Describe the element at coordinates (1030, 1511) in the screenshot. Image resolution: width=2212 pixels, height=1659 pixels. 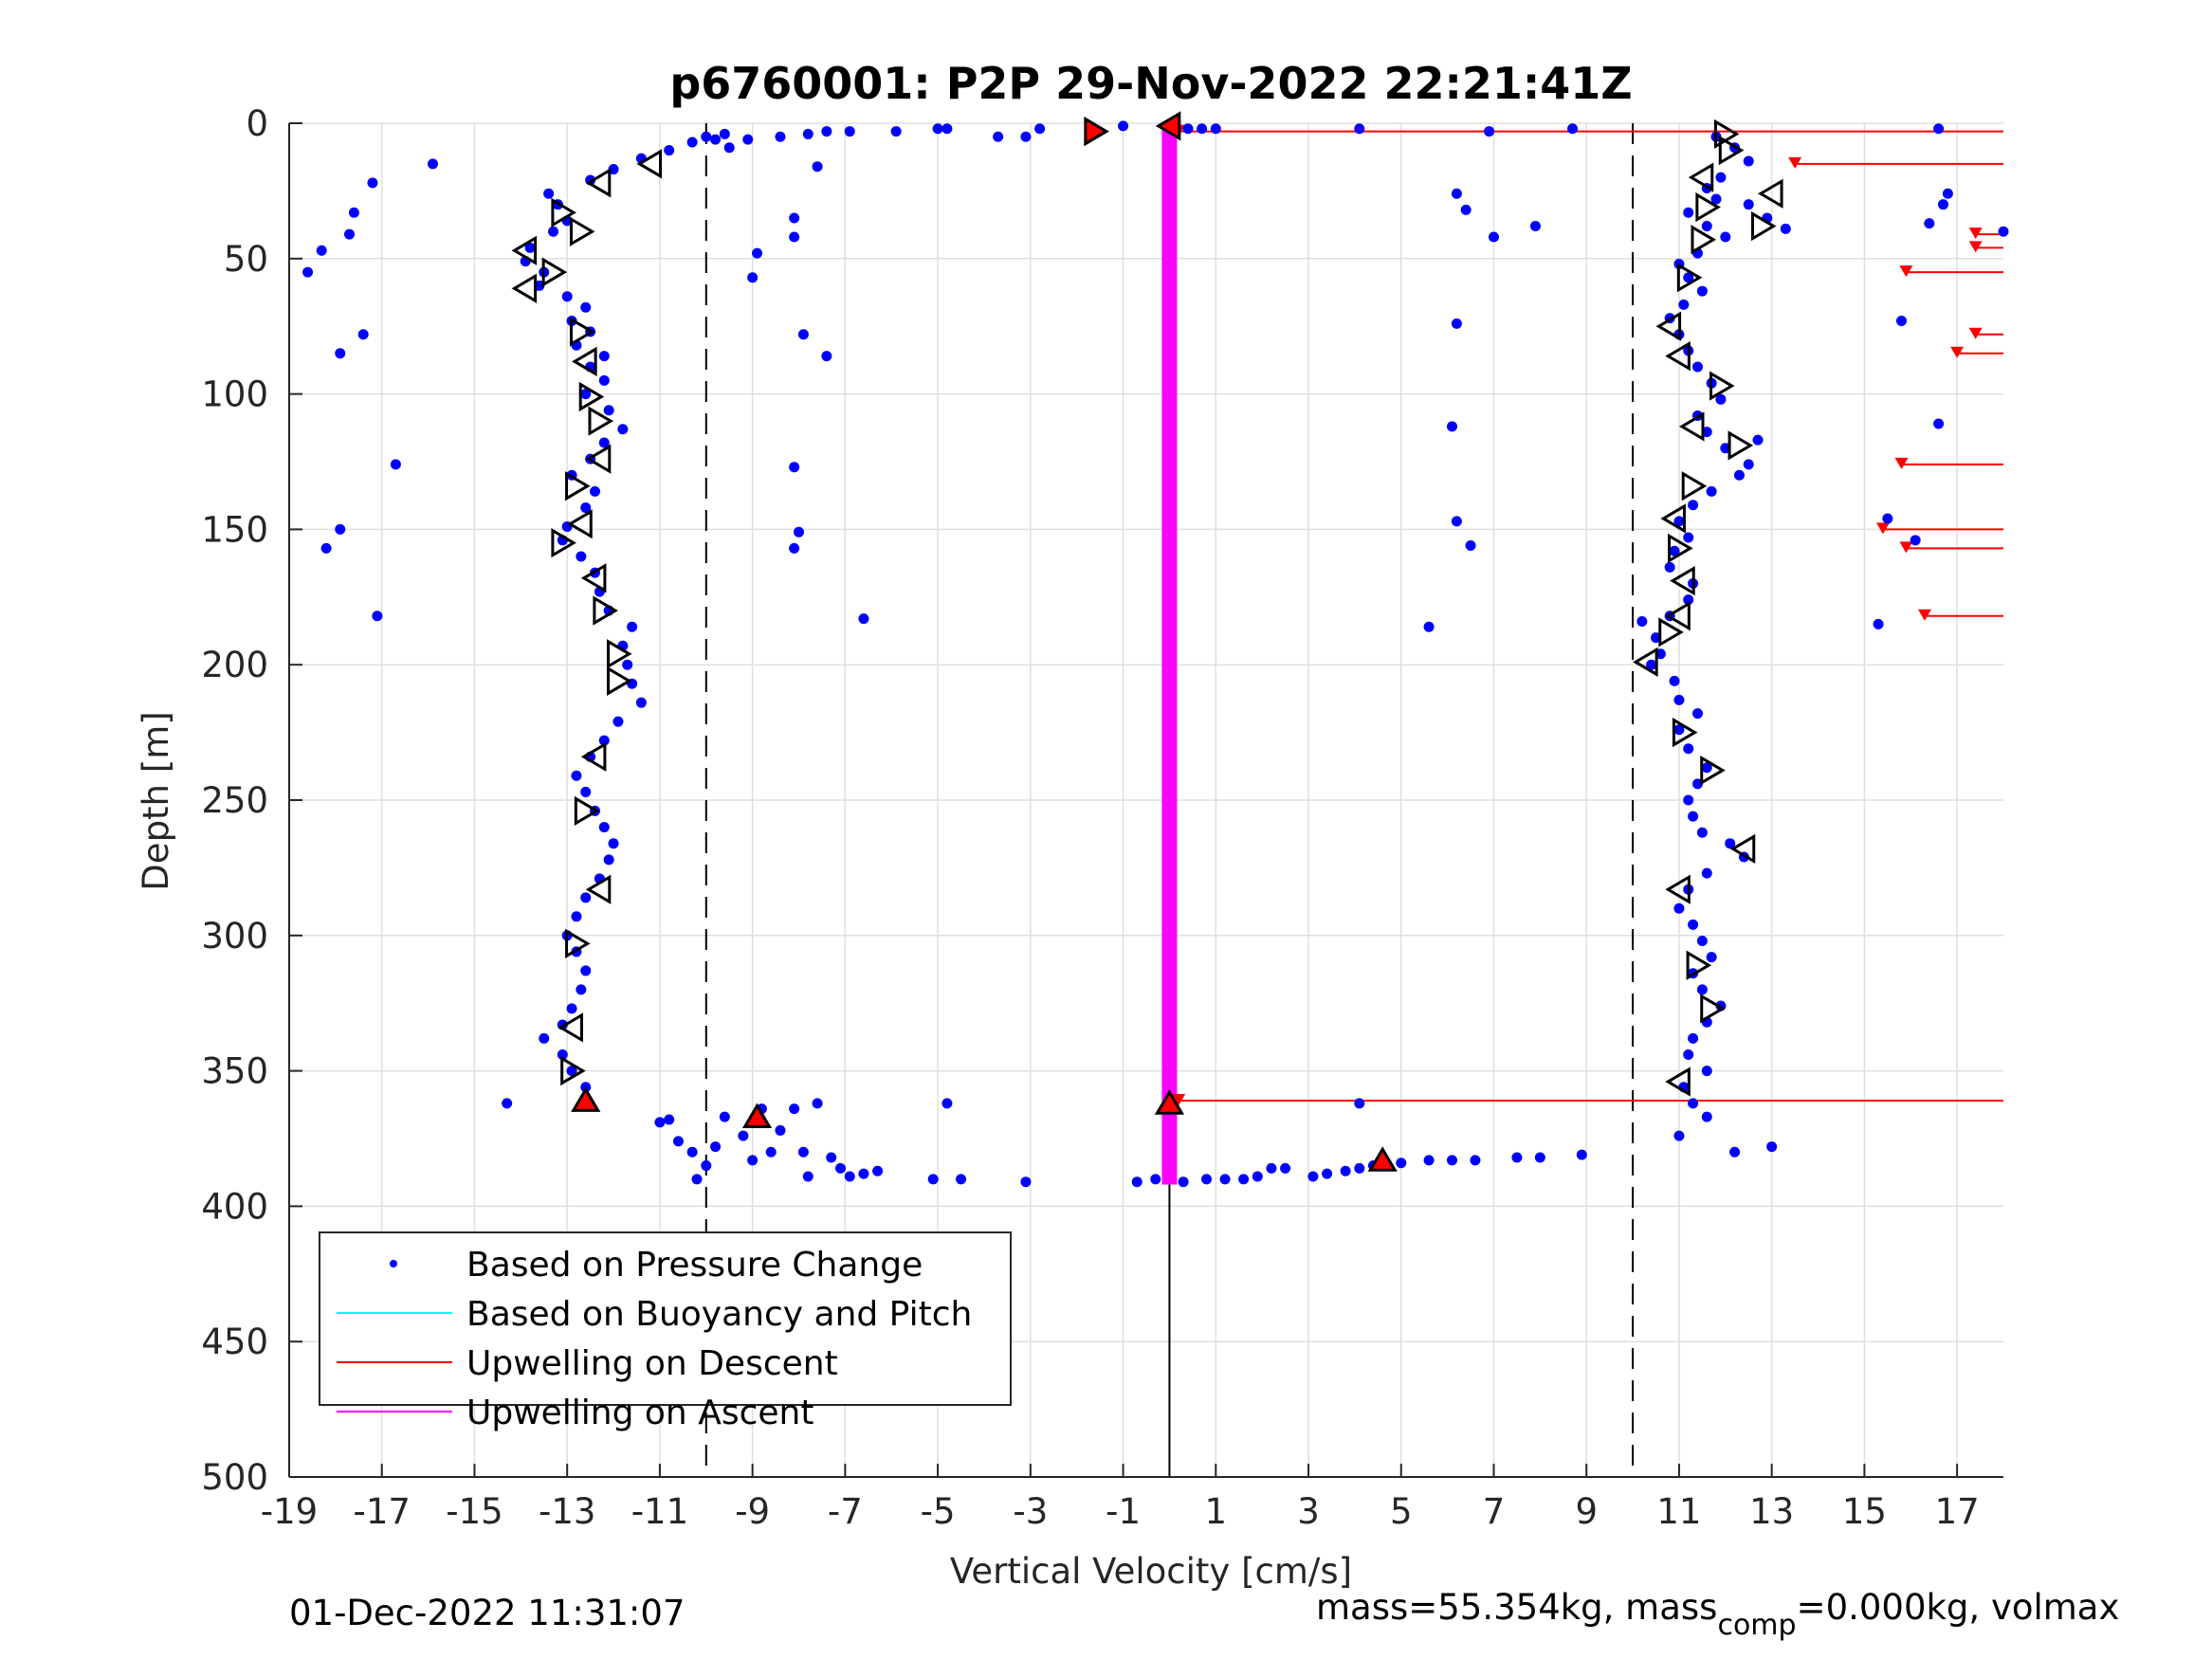
I see `x-tick-label: -3` at that location.